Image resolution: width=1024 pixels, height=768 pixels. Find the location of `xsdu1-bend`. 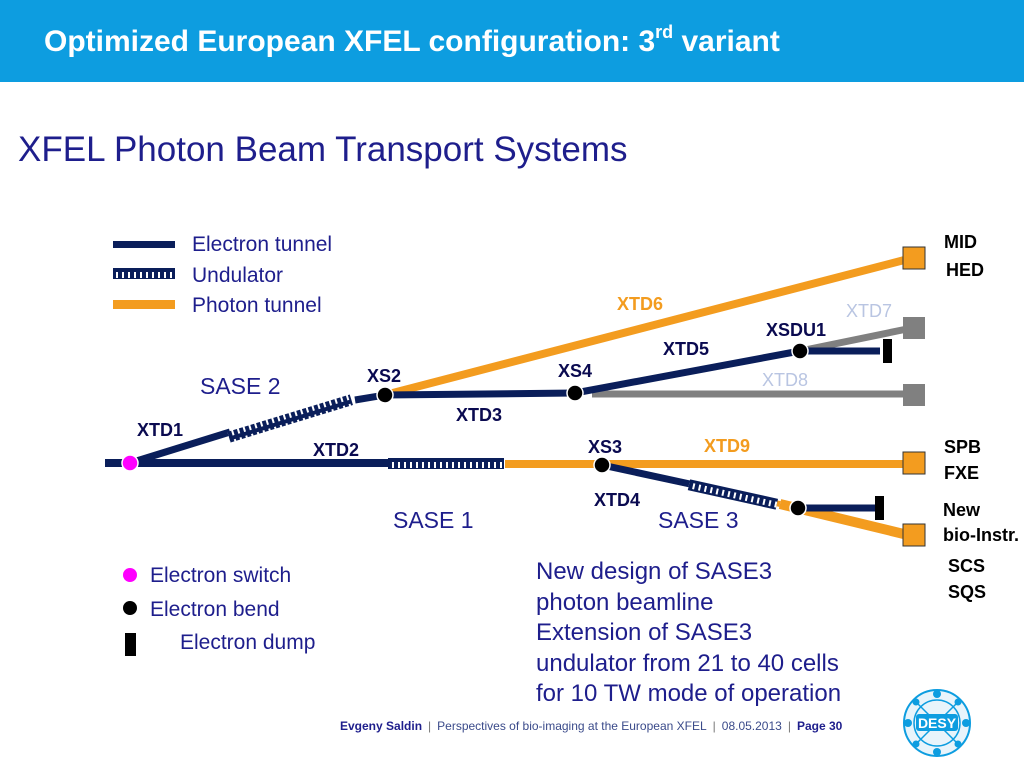

xsdu1-bend is located at coordinates (800, 351).